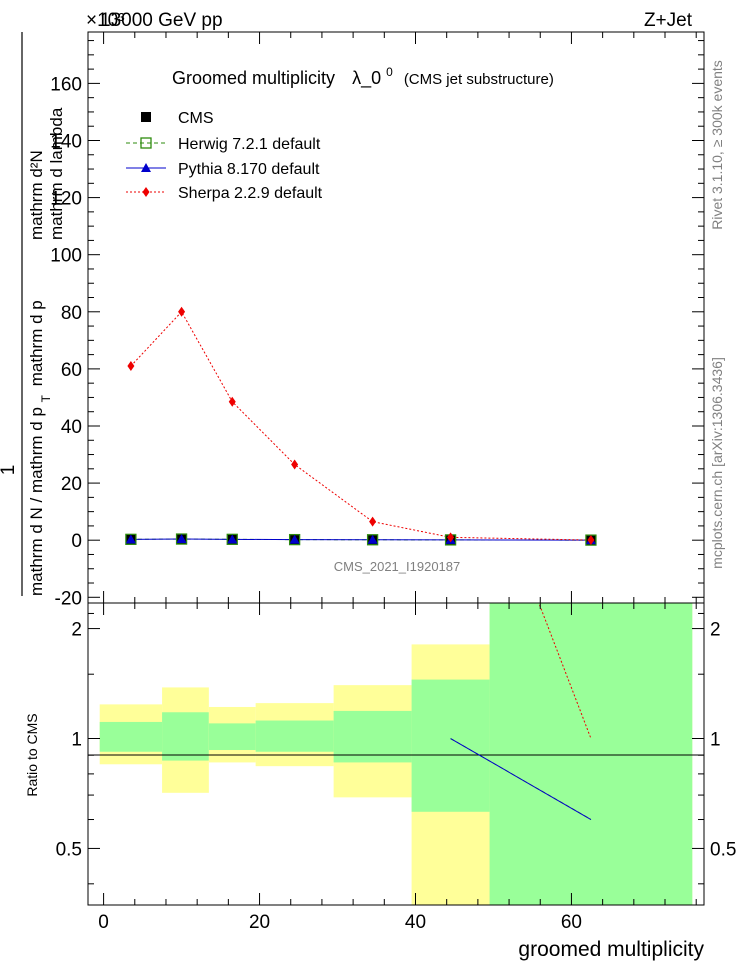  What do you see at coordinates (249, 144) in the screenshot?
I see `legend-entry: Herwig 7.2.1 default` at bounding box center [249, 144].